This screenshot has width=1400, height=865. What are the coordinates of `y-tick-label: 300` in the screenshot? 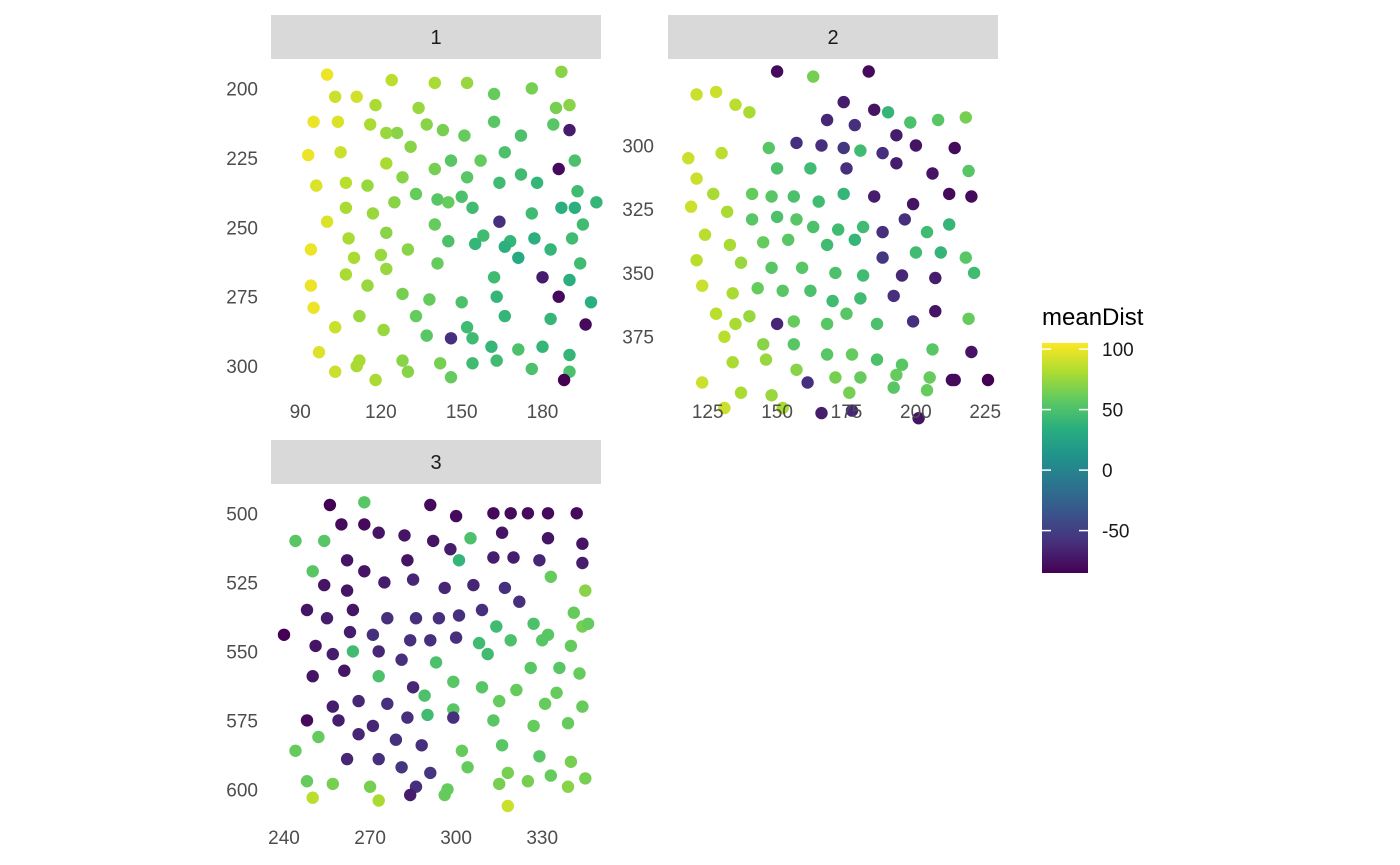 It's located at (242, 367).